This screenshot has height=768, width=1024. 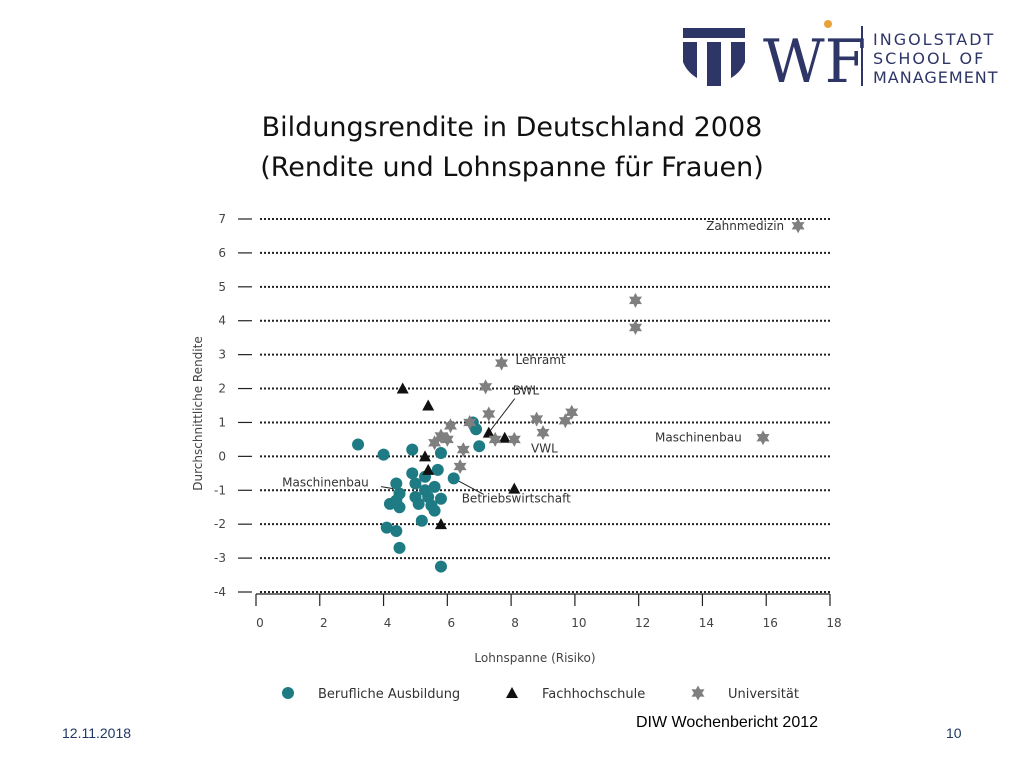 I want to click on y-tick-label: 5, so click(x=222, y=287).